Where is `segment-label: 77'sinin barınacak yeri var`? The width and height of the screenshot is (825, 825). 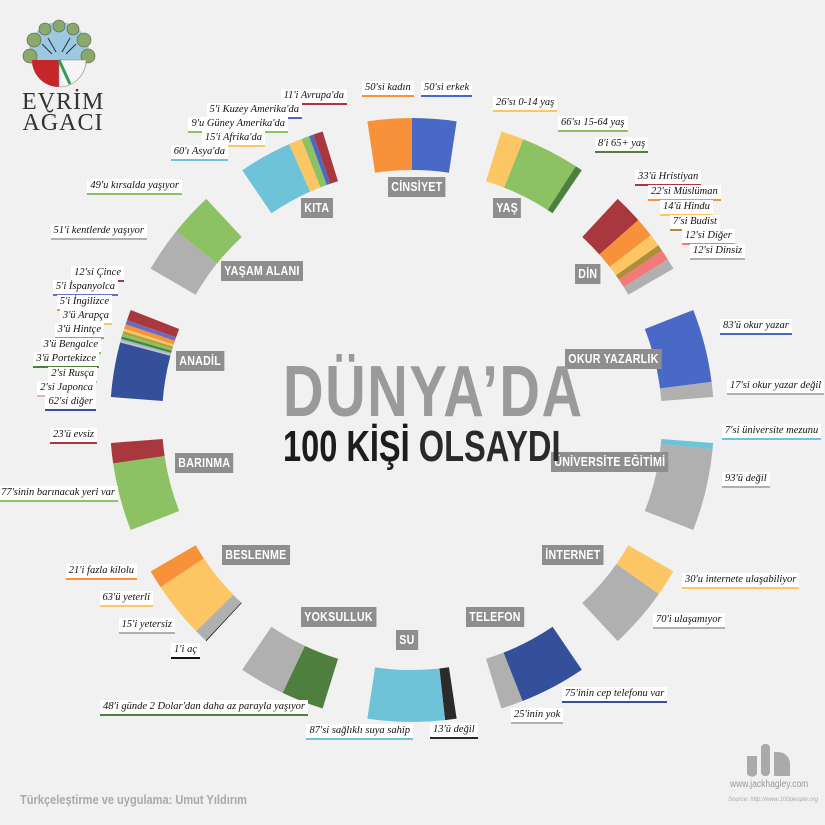 segment-label: 77'sinin barınacak yeri var is located at coordinates (59, 494).